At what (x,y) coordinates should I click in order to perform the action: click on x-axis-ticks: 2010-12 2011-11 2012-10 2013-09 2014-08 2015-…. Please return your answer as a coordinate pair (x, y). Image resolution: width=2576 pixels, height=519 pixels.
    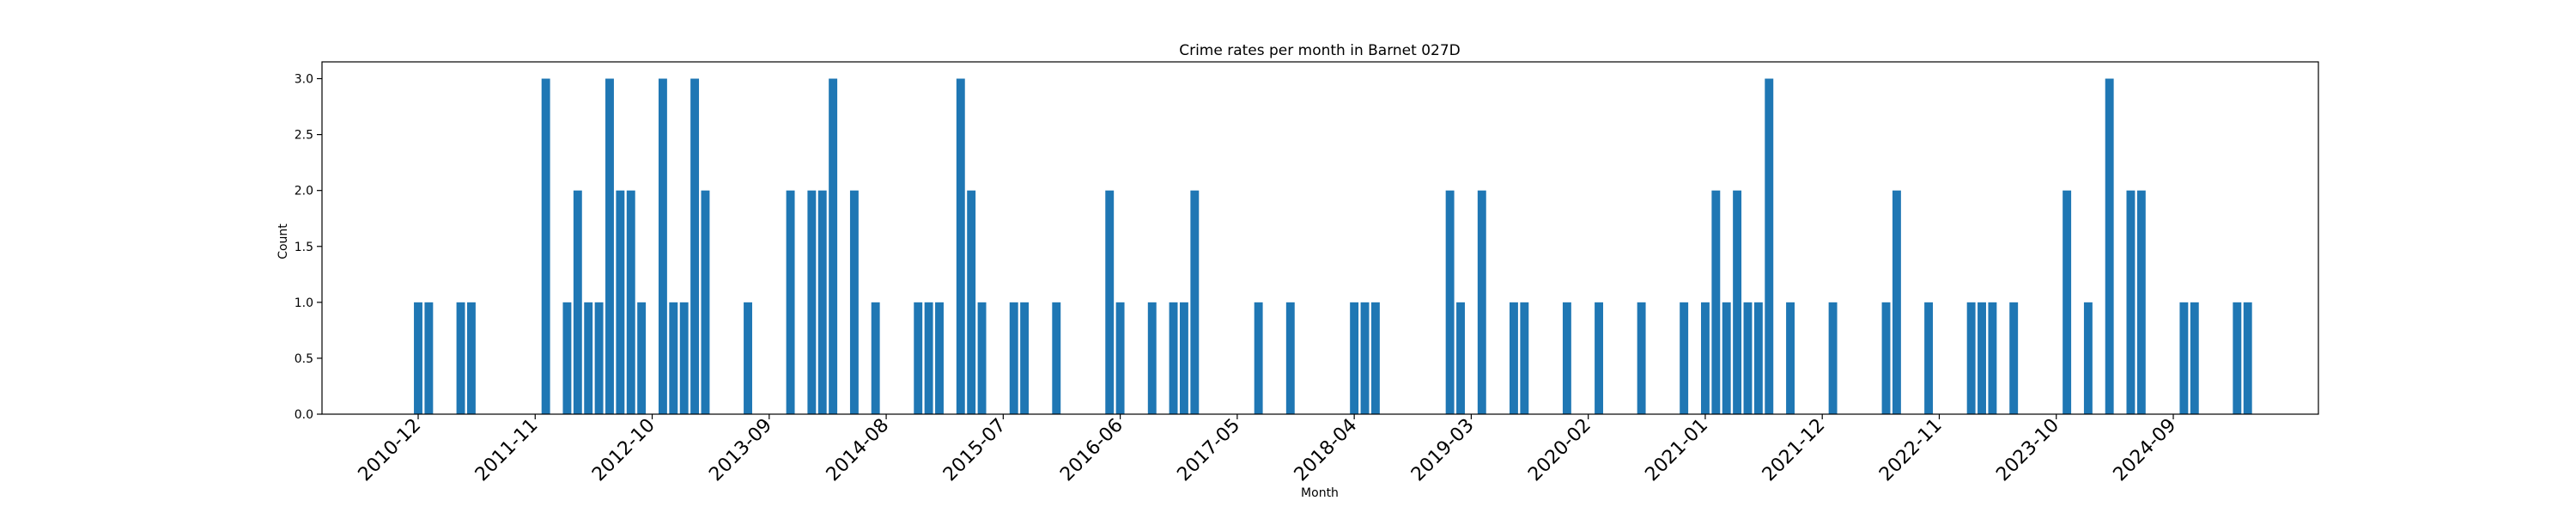
    Looking at the image, I should click on (1268, 450).